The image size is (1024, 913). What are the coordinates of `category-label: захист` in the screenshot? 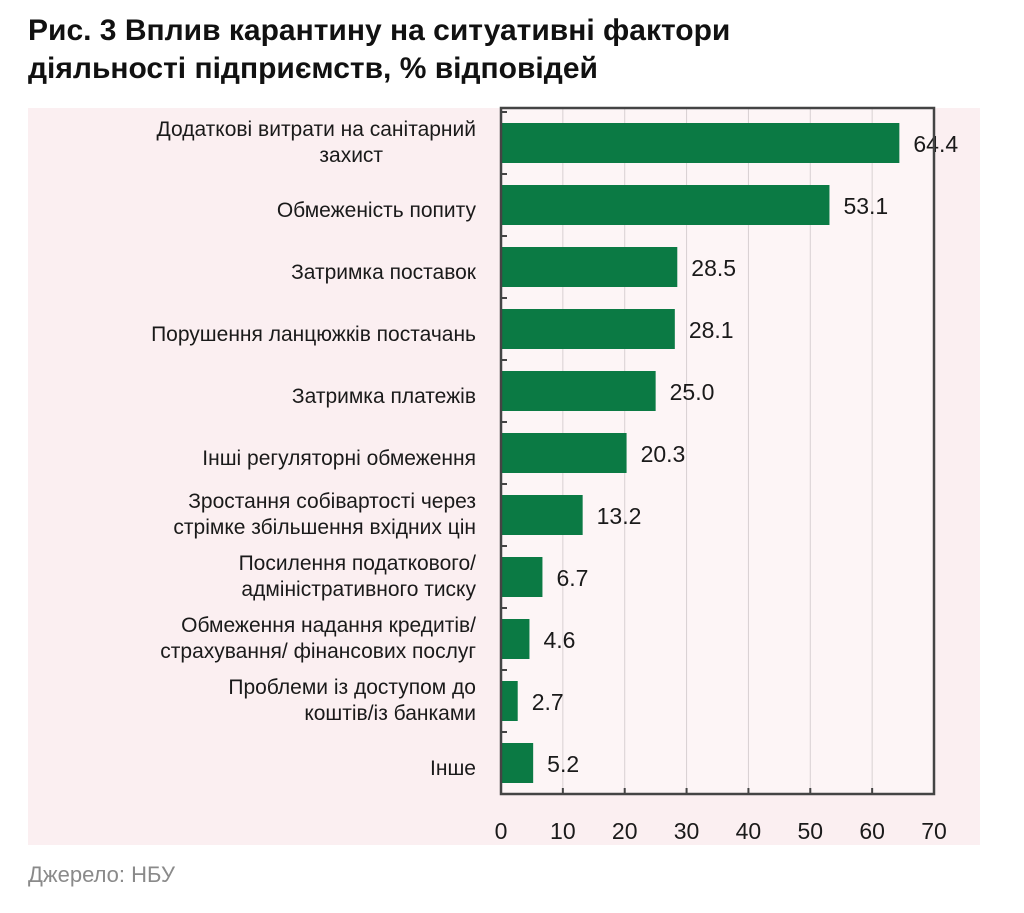 It's located at (351, 155).